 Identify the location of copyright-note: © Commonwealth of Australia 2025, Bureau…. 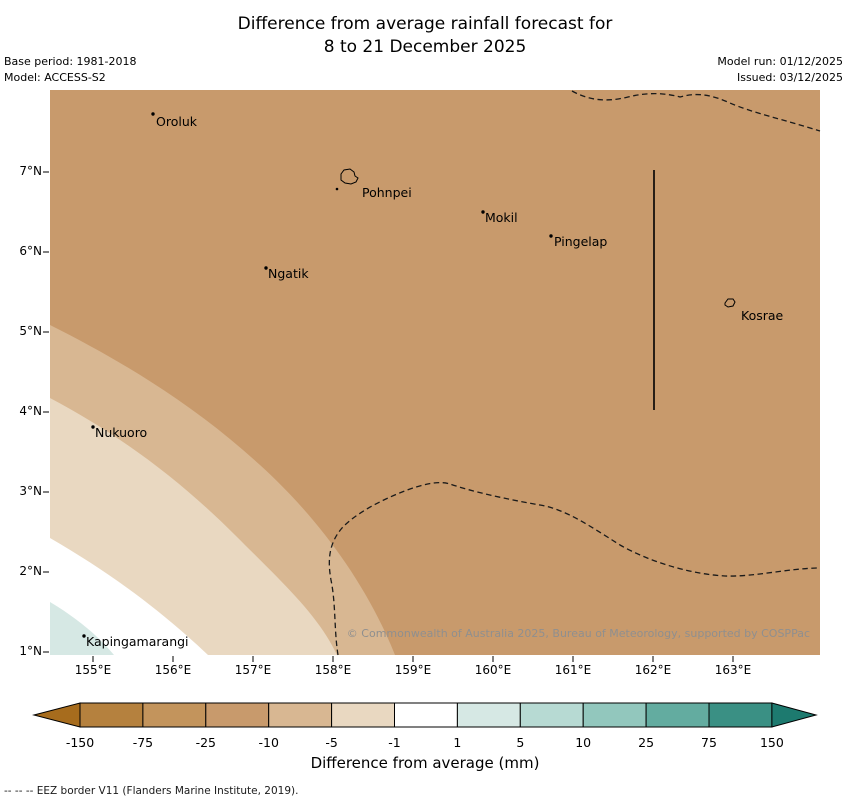
(578, 633).